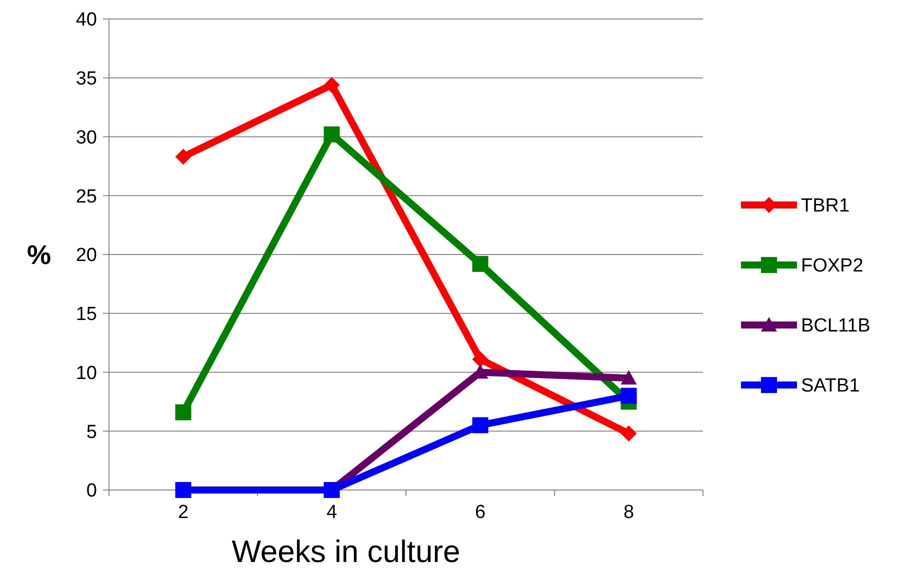 Image resolution: width=908 pixels, height=583 pixels. I want to click on y-tick-label: 5, so click(91, 432).